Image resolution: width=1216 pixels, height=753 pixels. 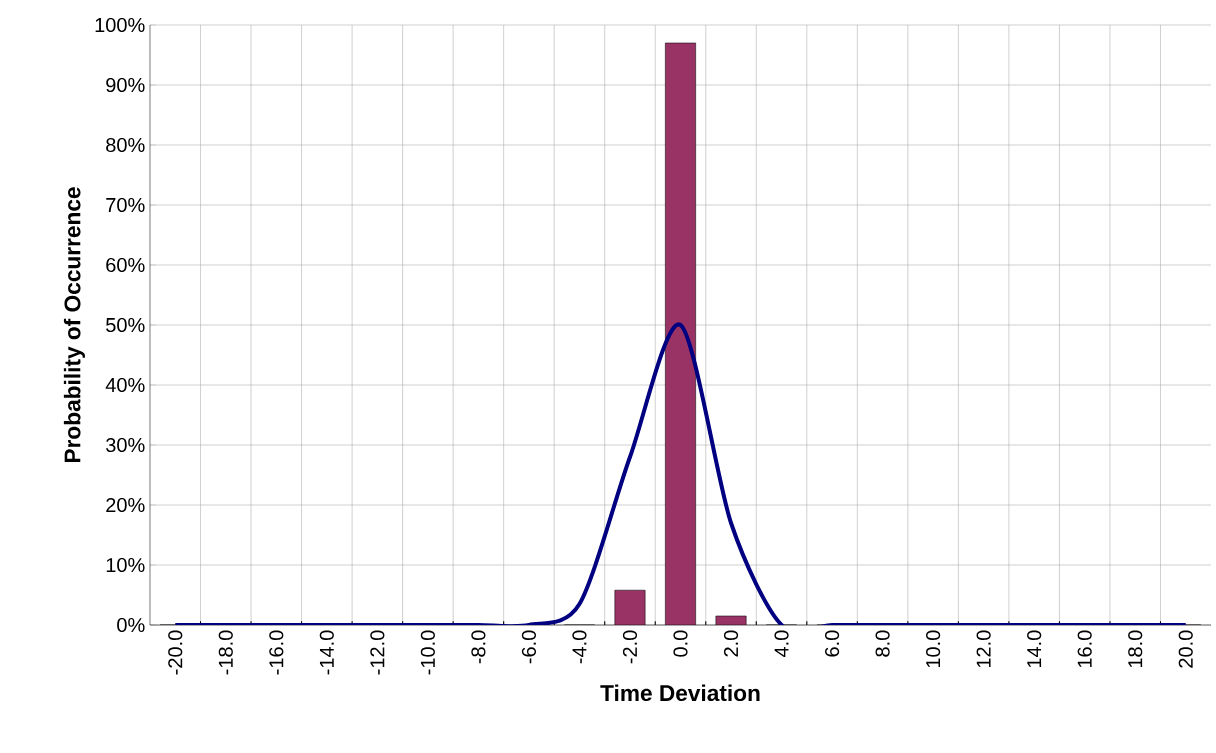 I want to click on x-tick-label: -20.0, so click(x=175, y=652).